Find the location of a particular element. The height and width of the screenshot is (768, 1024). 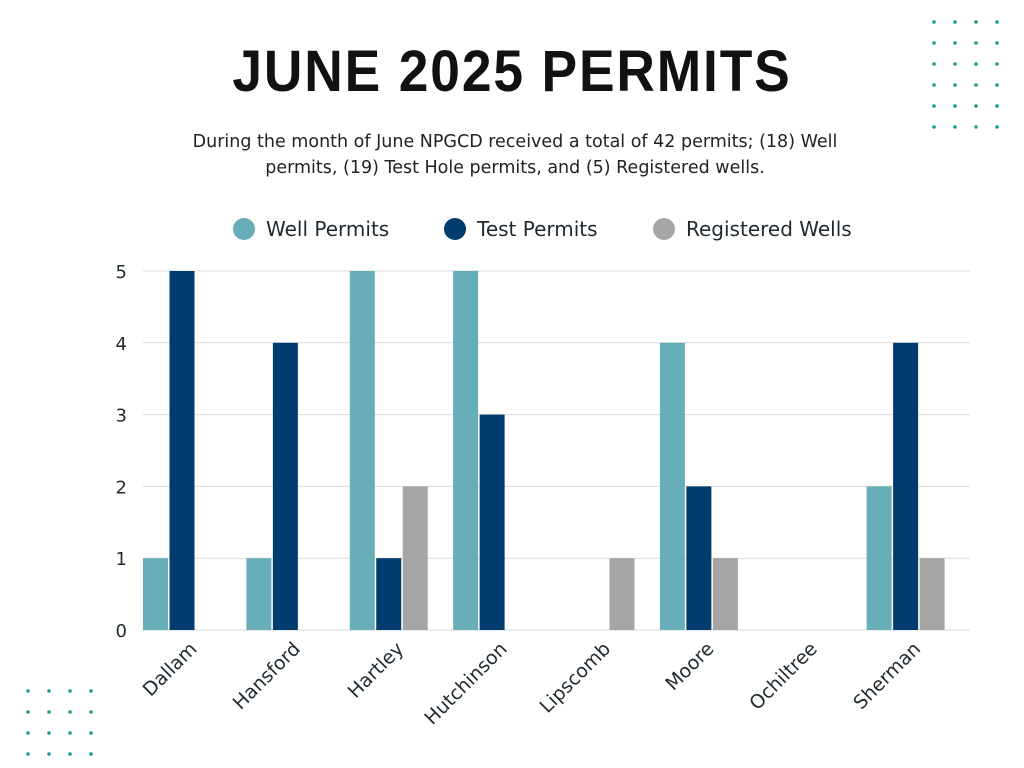

bar-test-permits-dallam is located at coordinates (182, 450).